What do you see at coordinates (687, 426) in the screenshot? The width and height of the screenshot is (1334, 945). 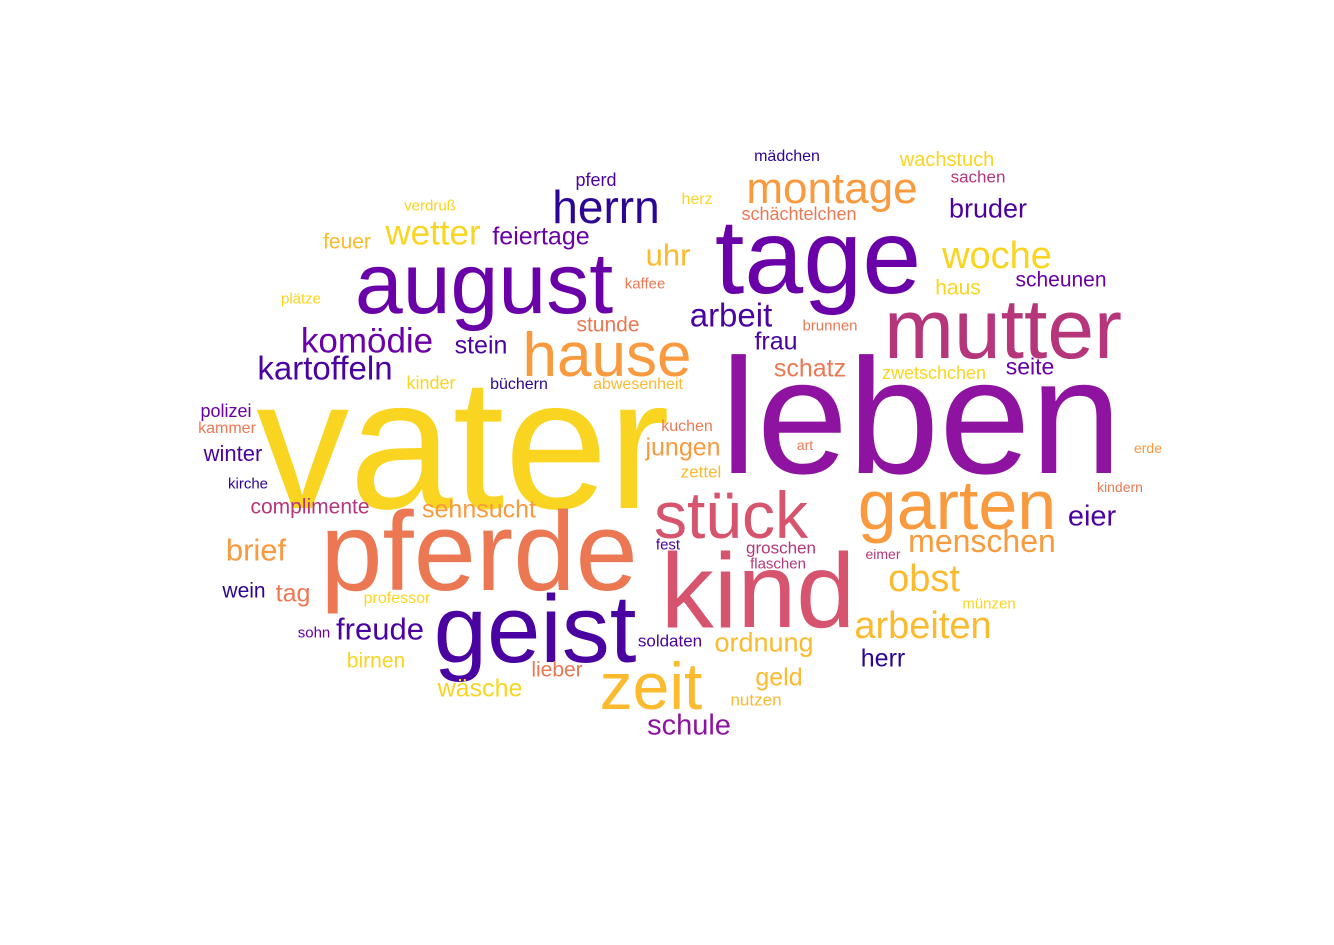 I see `word-kuchen: kuchen` at bounding box center [687, 426].